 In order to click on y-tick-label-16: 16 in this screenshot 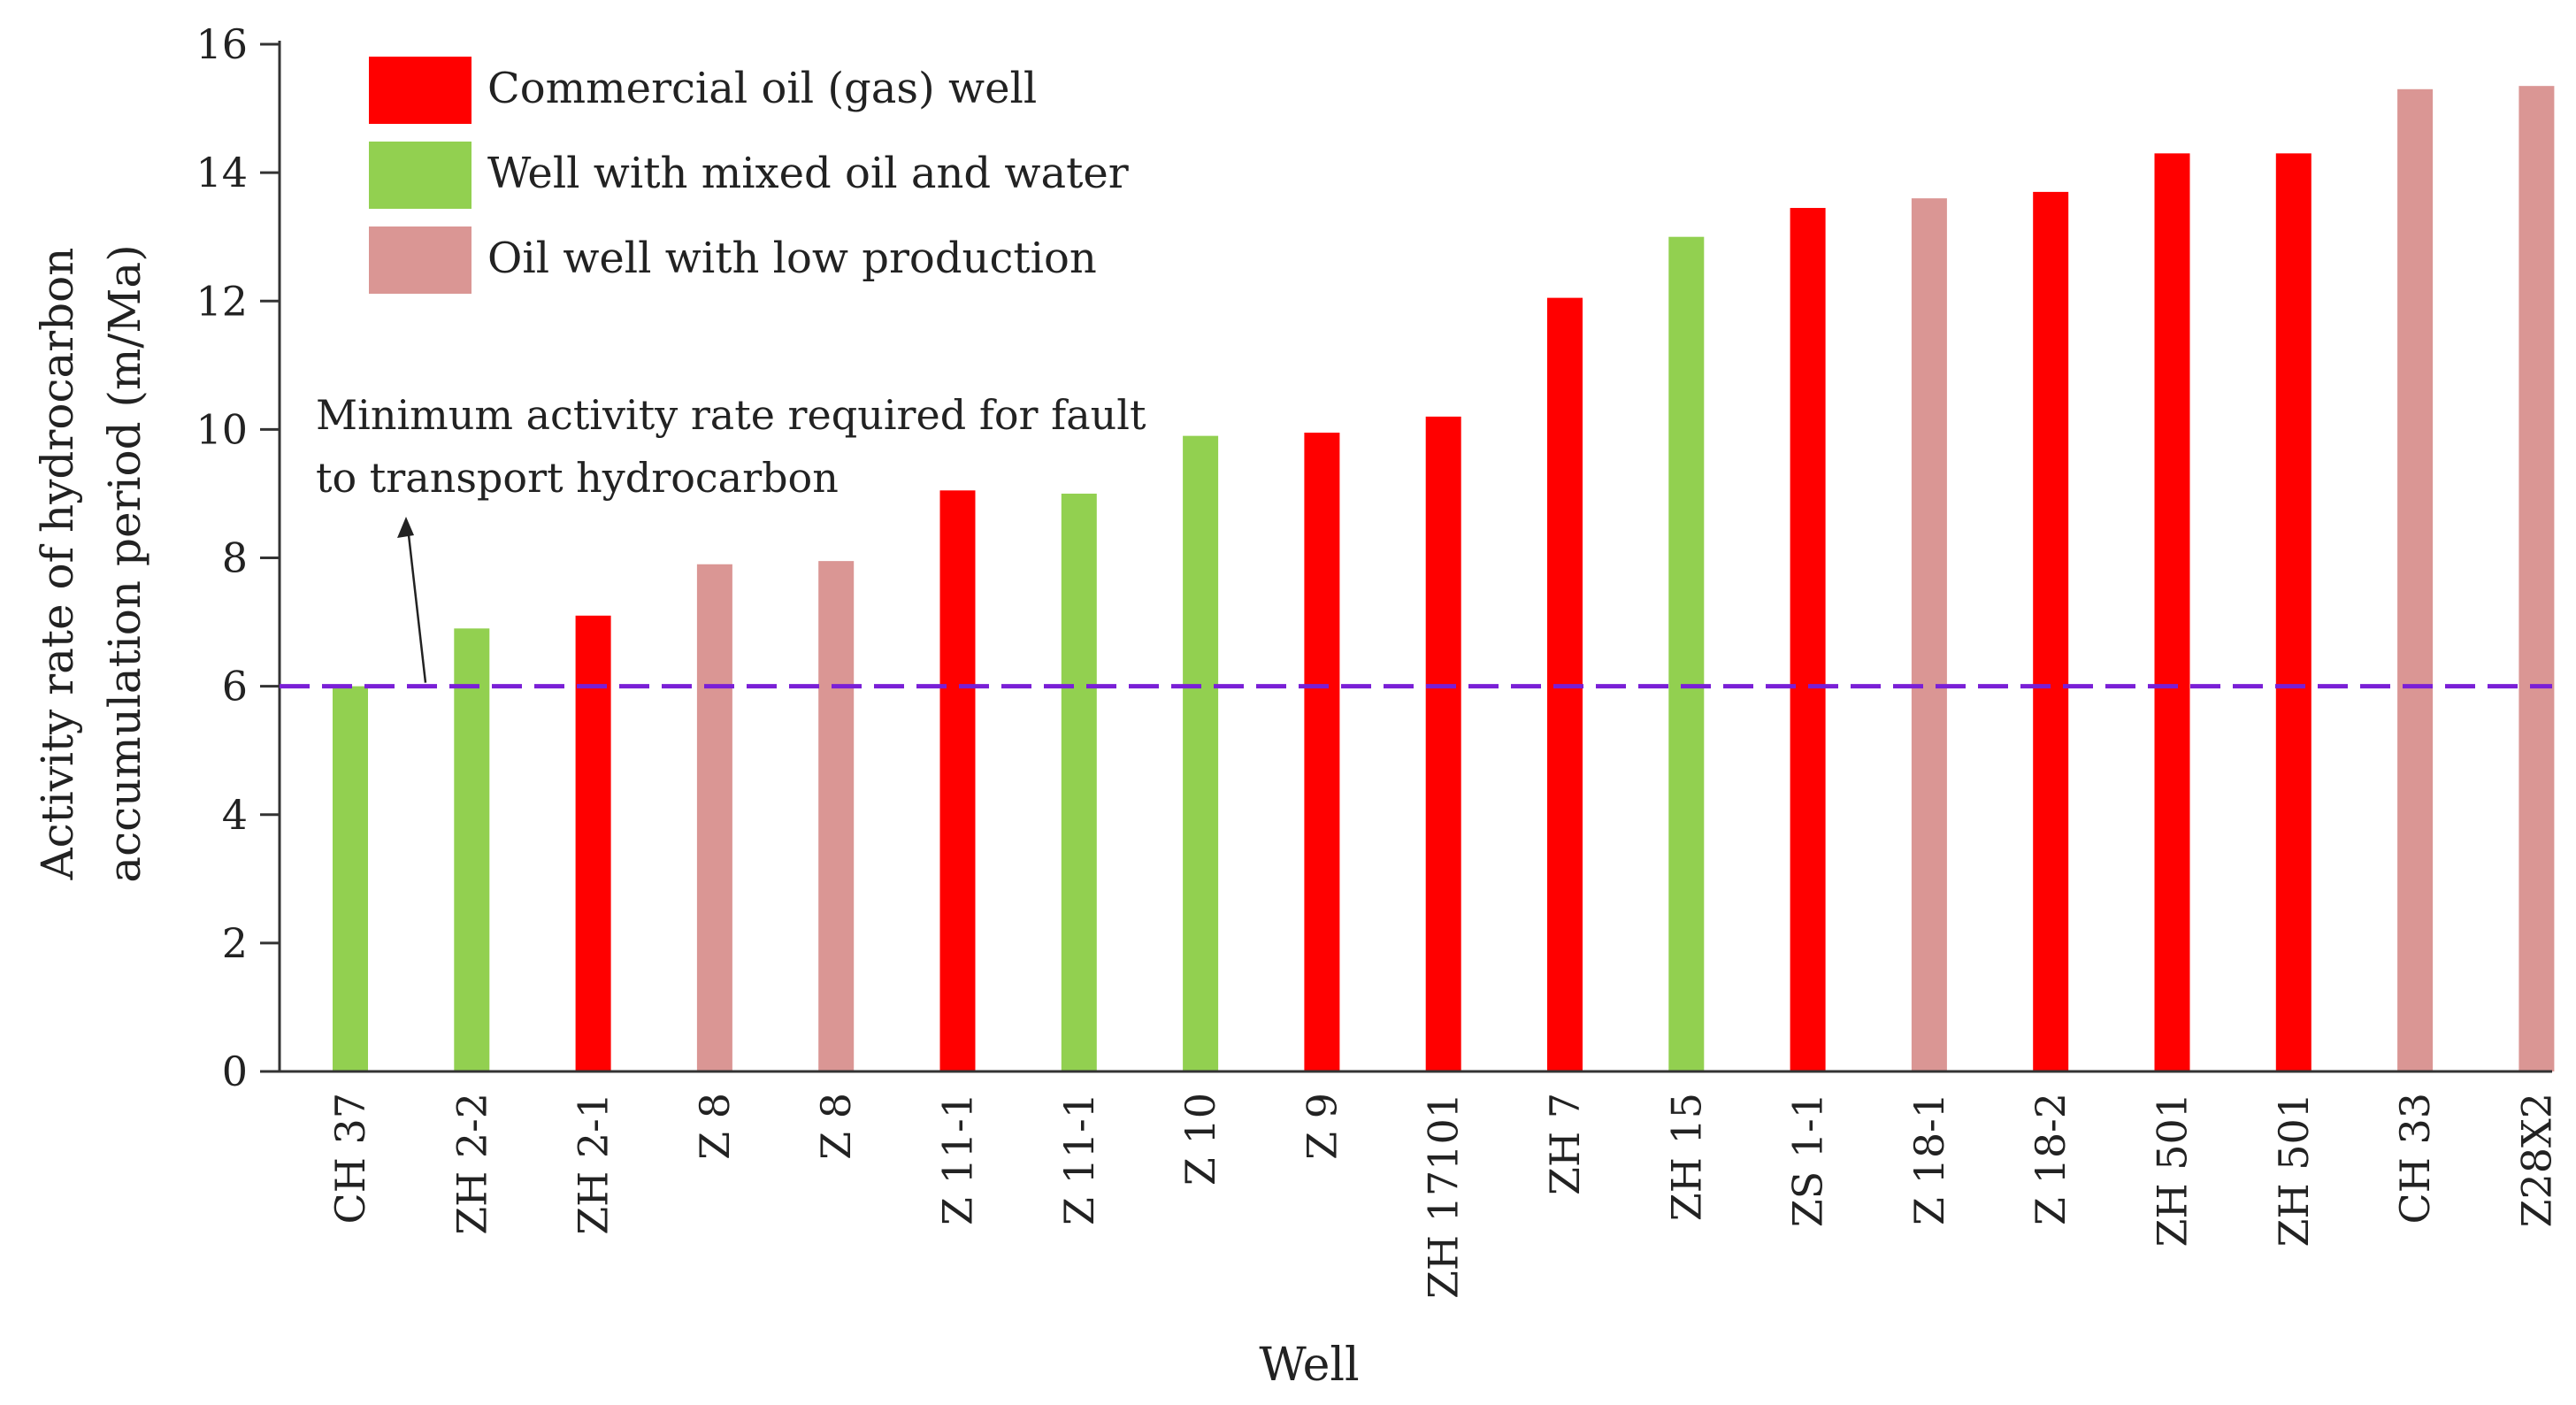, I will do `click(222, 44)`.